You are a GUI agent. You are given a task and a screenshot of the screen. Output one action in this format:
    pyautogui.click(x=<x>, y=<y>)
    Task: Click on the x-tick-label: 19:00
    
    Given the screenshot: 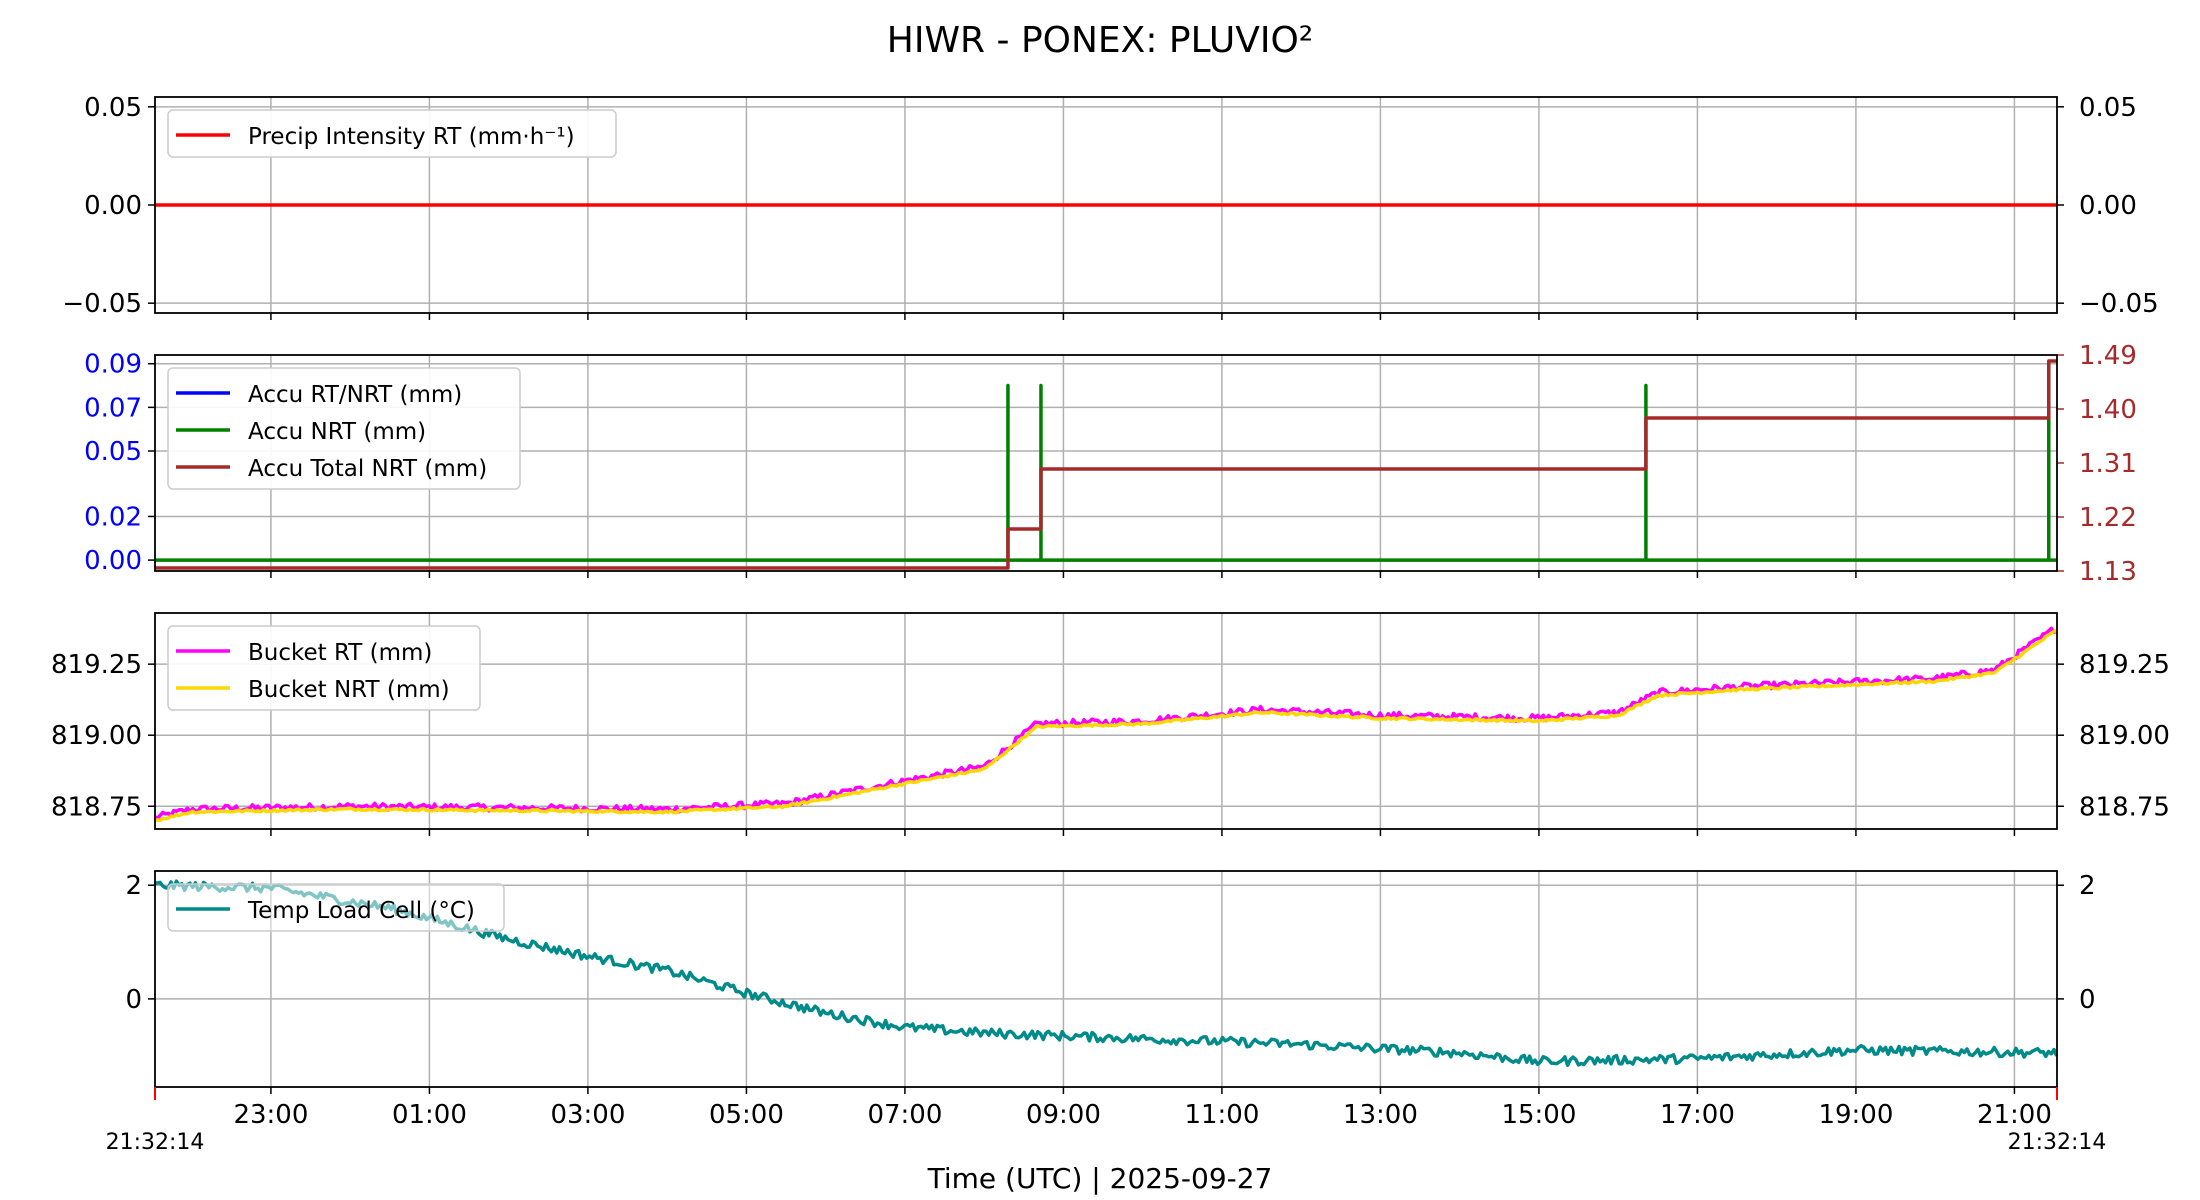 What is the action you would take?
    pyautogui.click(x=1855, y=1115)
    